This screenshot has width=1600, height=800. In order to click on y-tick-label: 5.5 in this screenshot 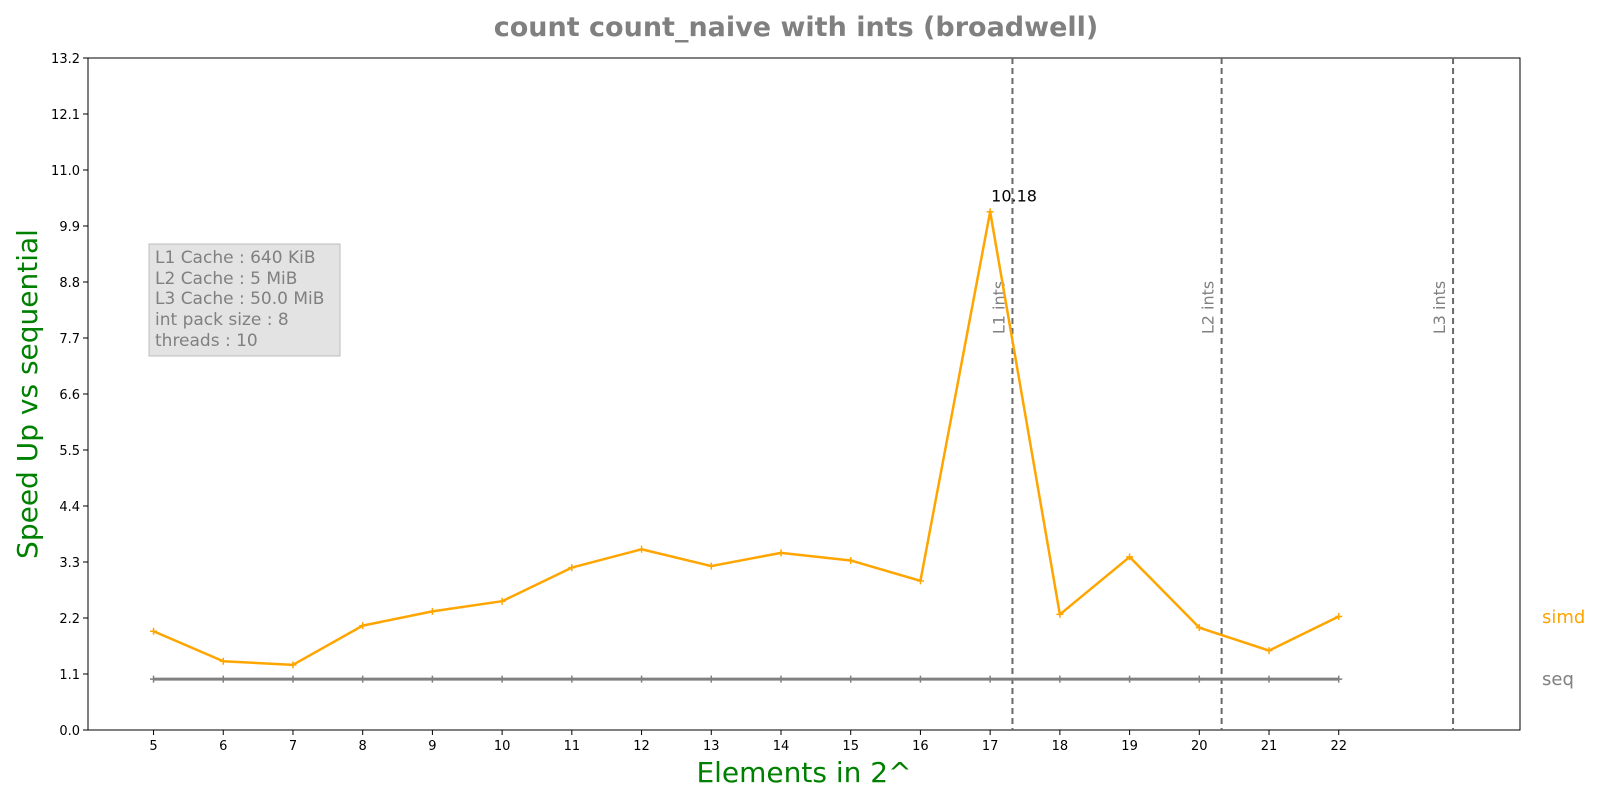, I will do `click(69, 451)`.